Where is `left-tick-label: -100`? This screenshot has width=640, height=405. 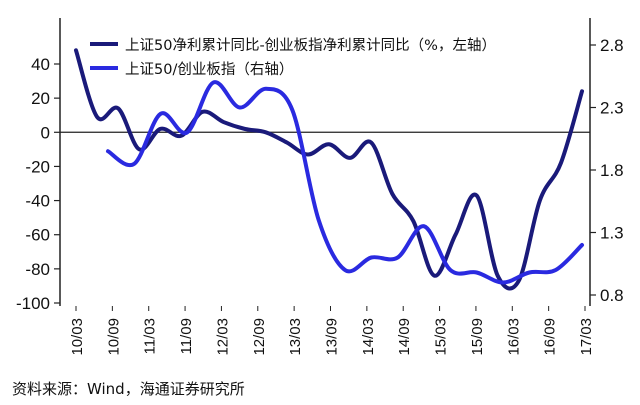 left-tick-label: -100 is located at coordinates (33, 303).